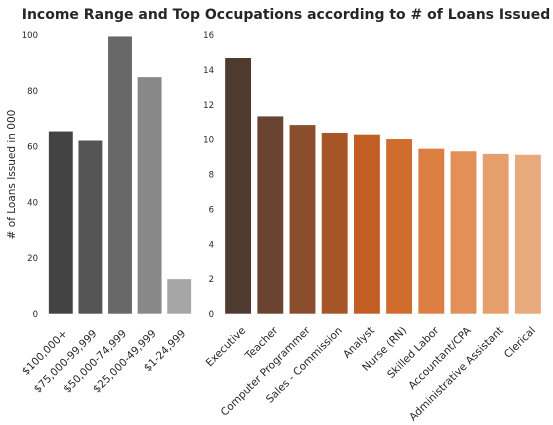 The width and height of the screenshot is (553, 425). Describe the element at coordinates (32, 203) in the screenshot. I see `income-y-tick-40: 40` at that location.